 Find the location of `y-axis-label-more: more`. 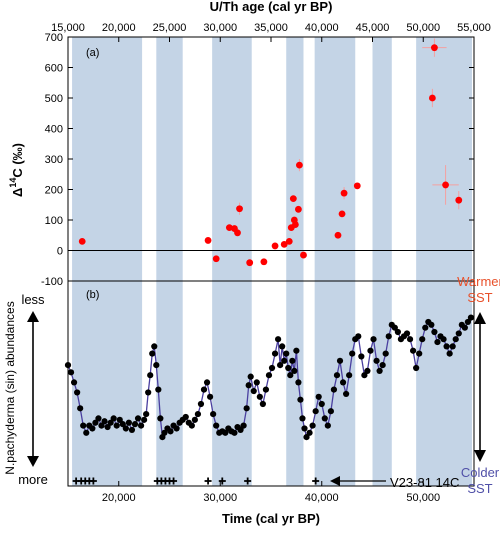

y-axis-label-more: more is located at coordinates (33, 479).